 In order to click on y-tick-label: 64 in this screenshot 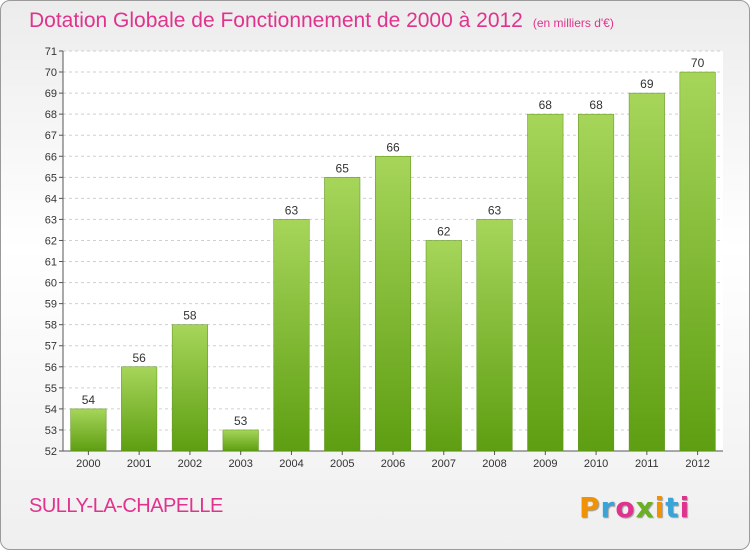, I will do `click(51, 199)`.